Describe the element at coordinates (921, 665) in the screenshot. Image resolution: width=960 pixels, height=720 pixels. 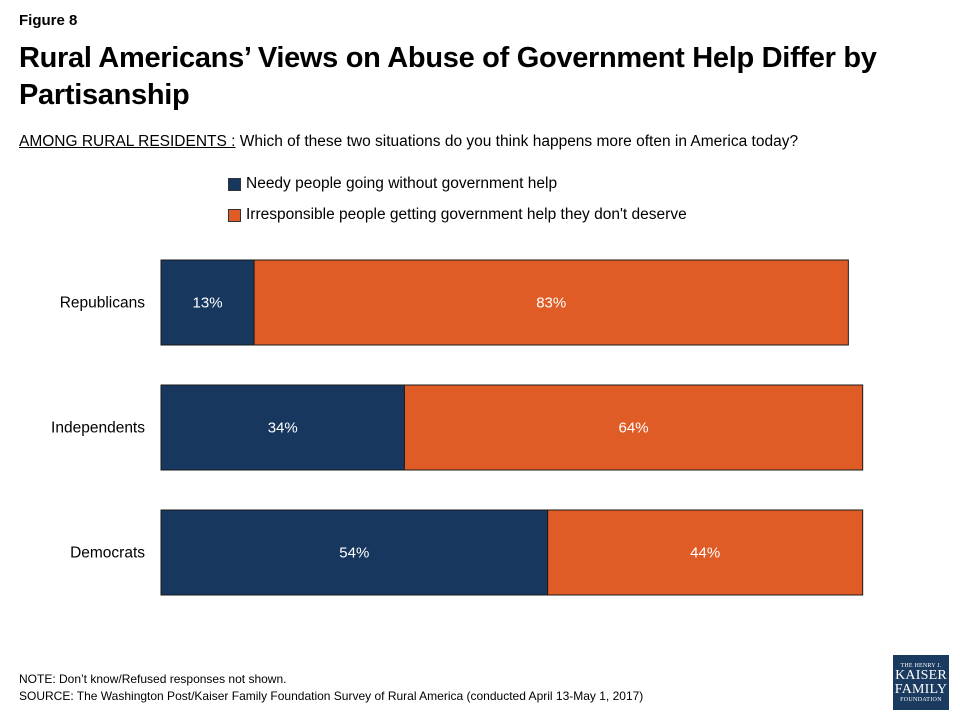
I see `logo-line-1: THE HENRY J.` at that location.